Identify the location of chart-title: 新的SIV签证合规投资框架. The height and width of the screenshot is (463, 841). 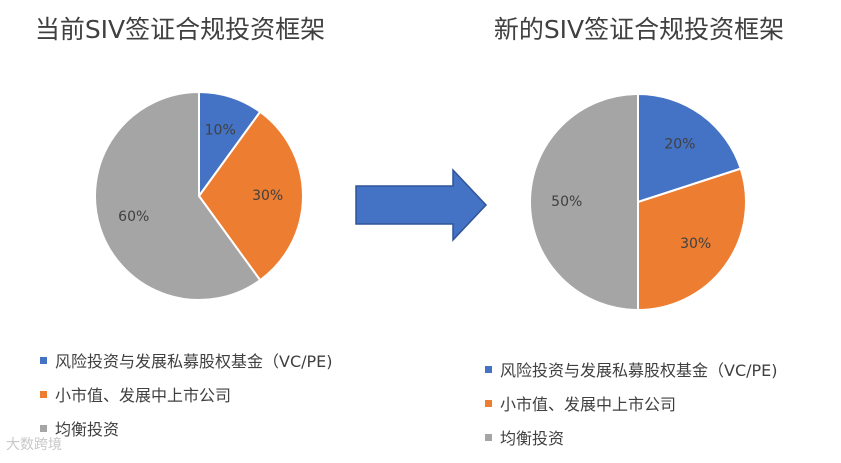
(639, 29).